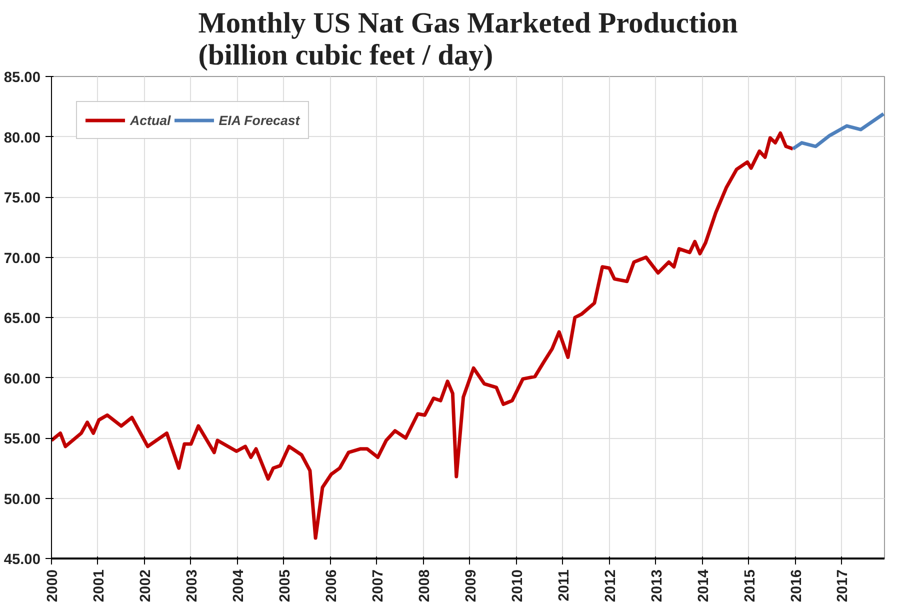  What do you see at coordinates (796, 585) in the screenshot?
I see `x-tick-label: 2016` at bounding box center [796, 585].